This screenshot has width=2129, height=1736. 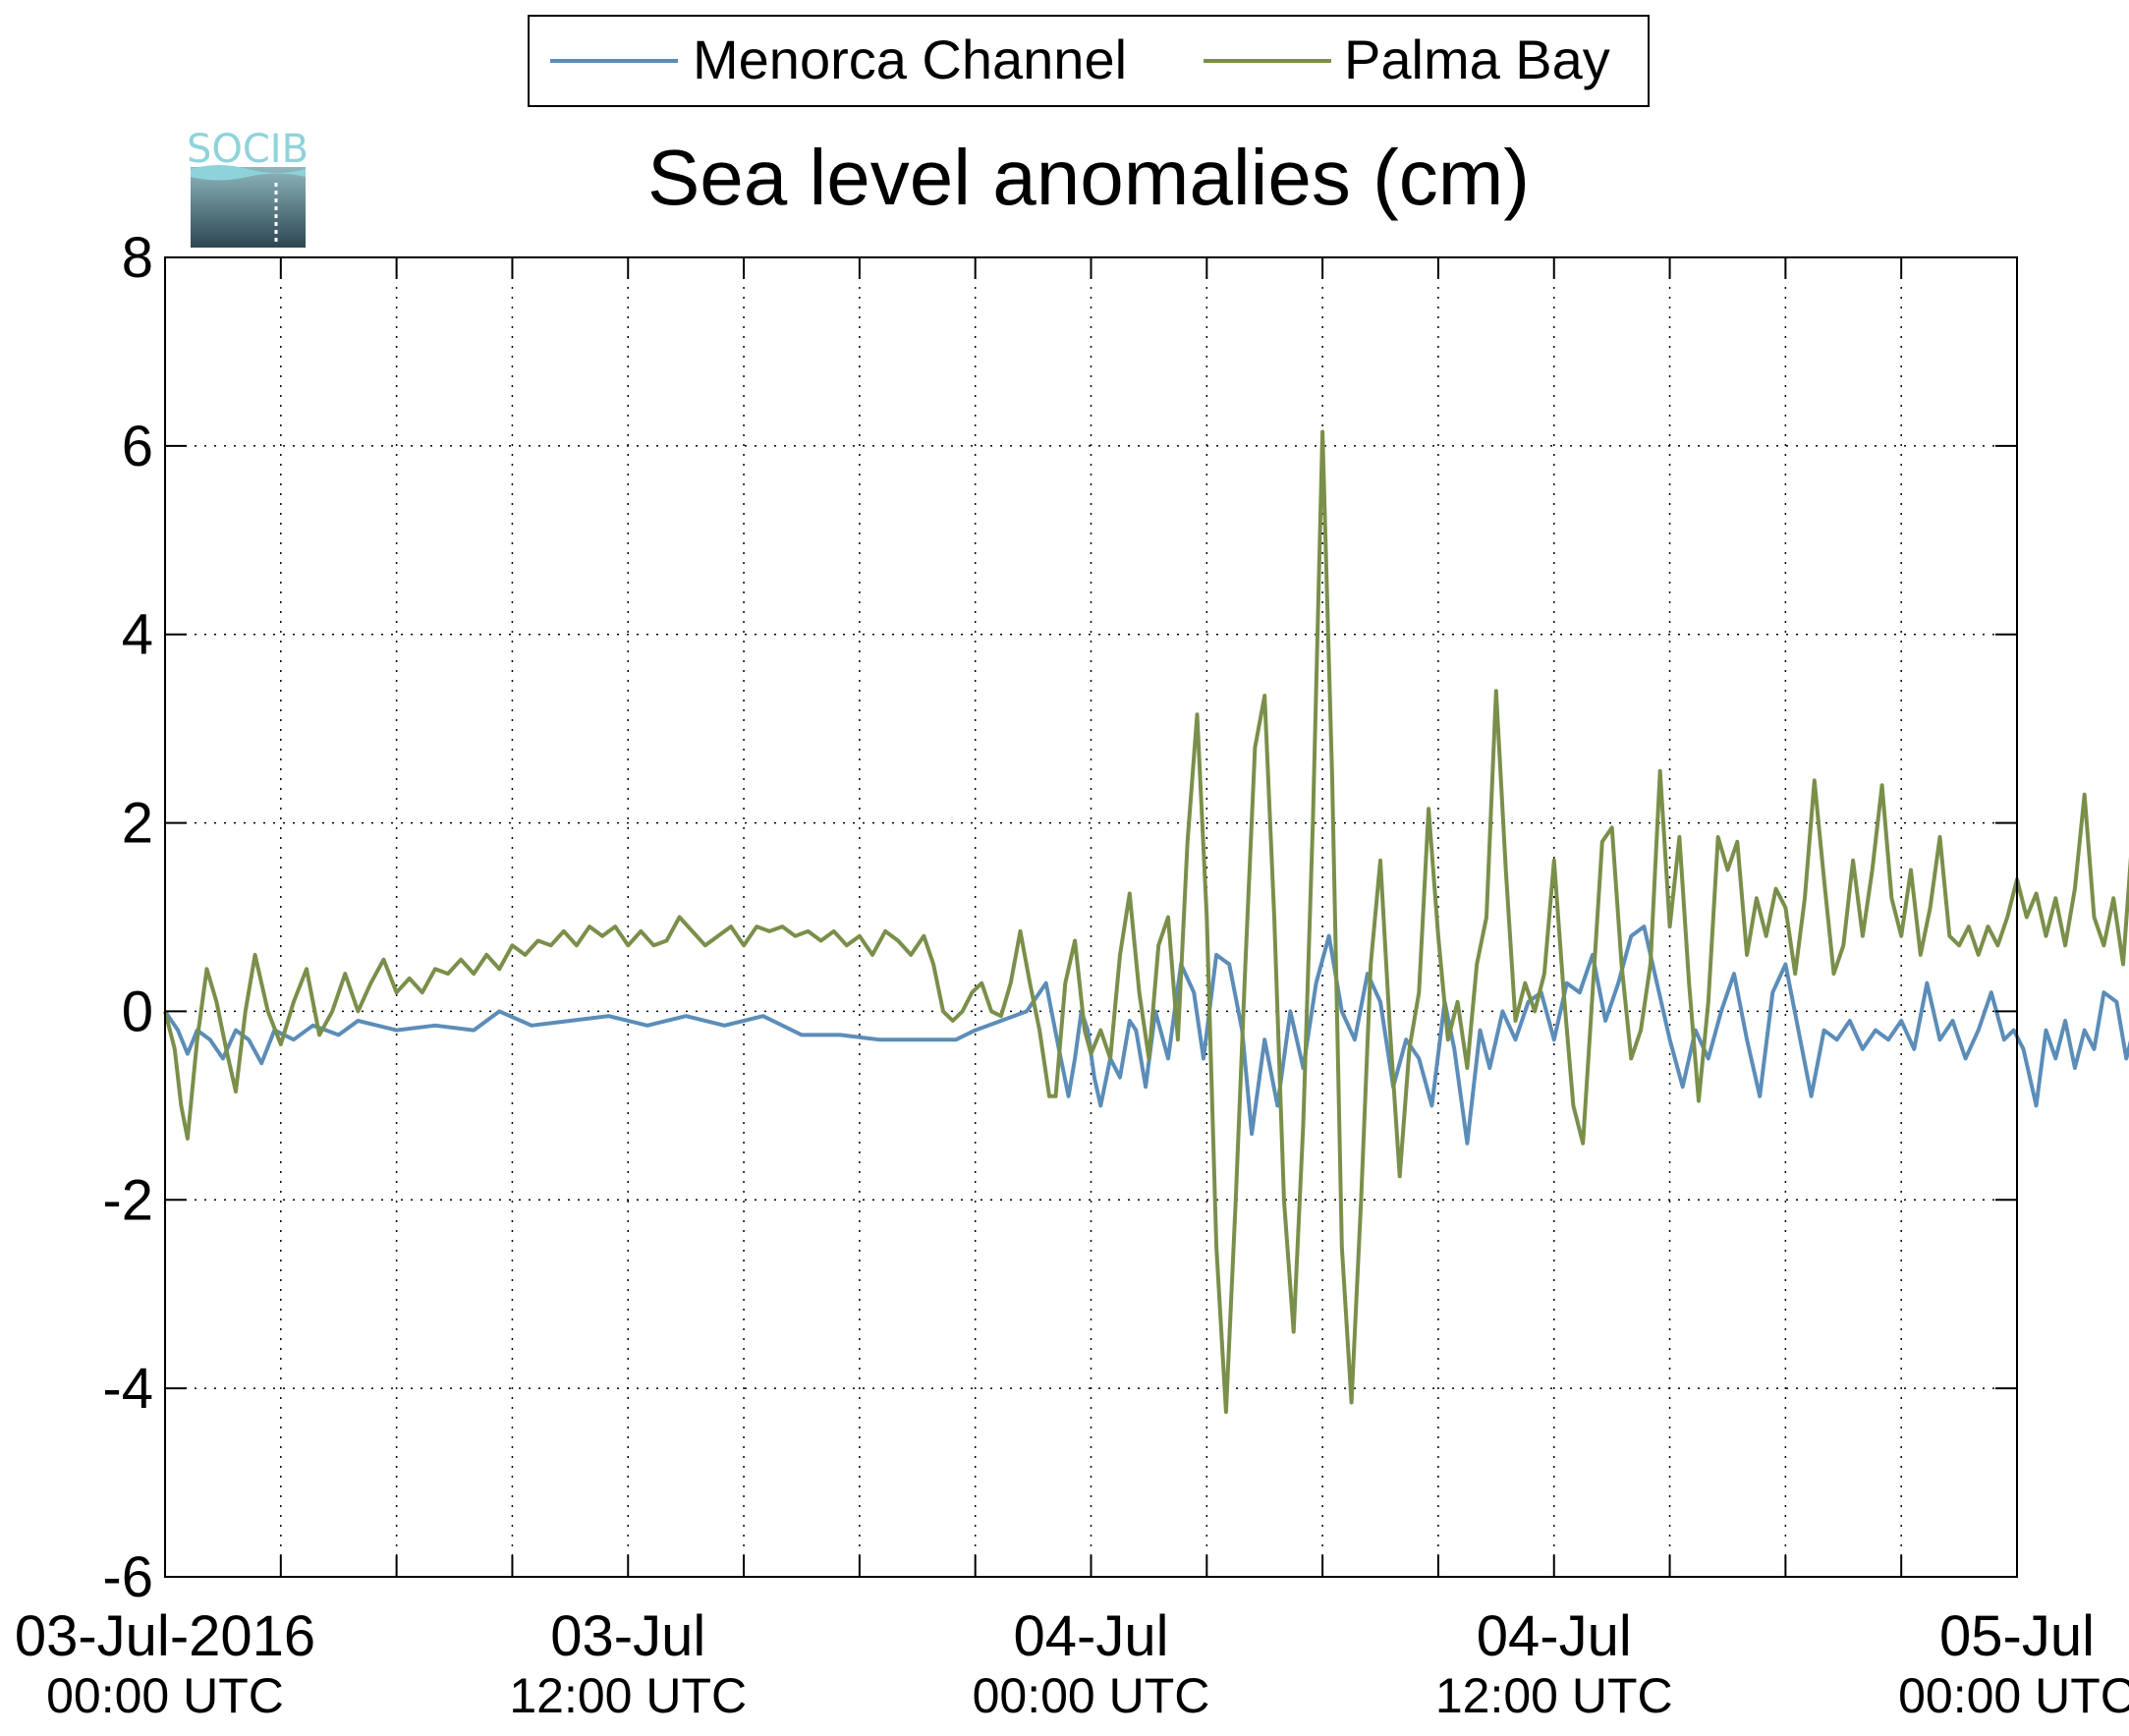 What do you see at coordinates (137, 635) in the screenshot?
I see `y-tick-label: 4` at bounding box center [137, 635].